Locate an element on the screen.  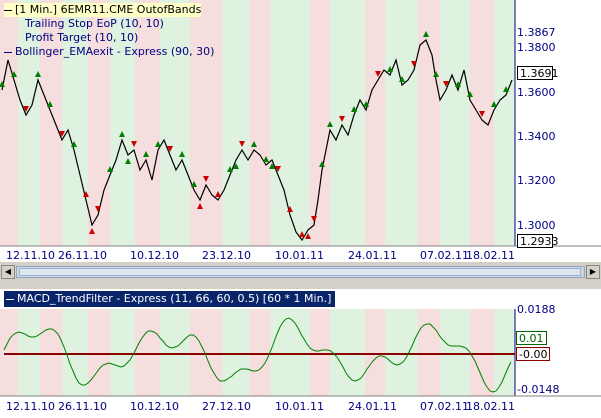
x-tick-label: 23.12.10 is located at coordinates (226, 255).